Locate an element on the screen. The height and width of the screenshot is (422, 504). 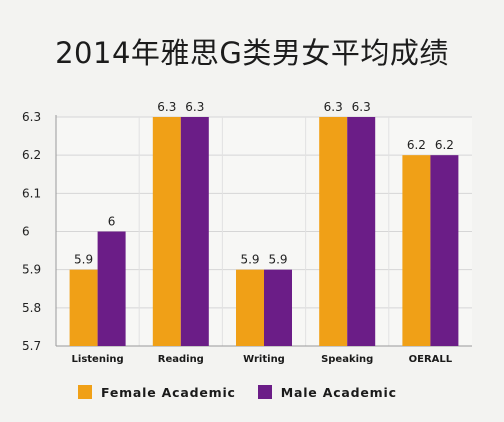
legend: Female Academic Male Academic is located at coordinates (248, 392).